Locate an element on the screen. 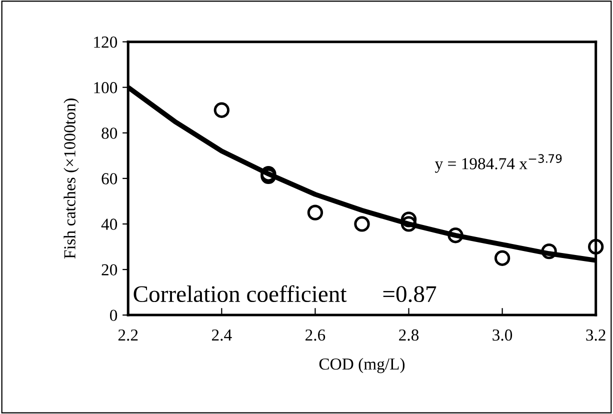 The height and width of the screenshot is (414, 613). y-tick-label: 40 is located at coordinates (109, 224).